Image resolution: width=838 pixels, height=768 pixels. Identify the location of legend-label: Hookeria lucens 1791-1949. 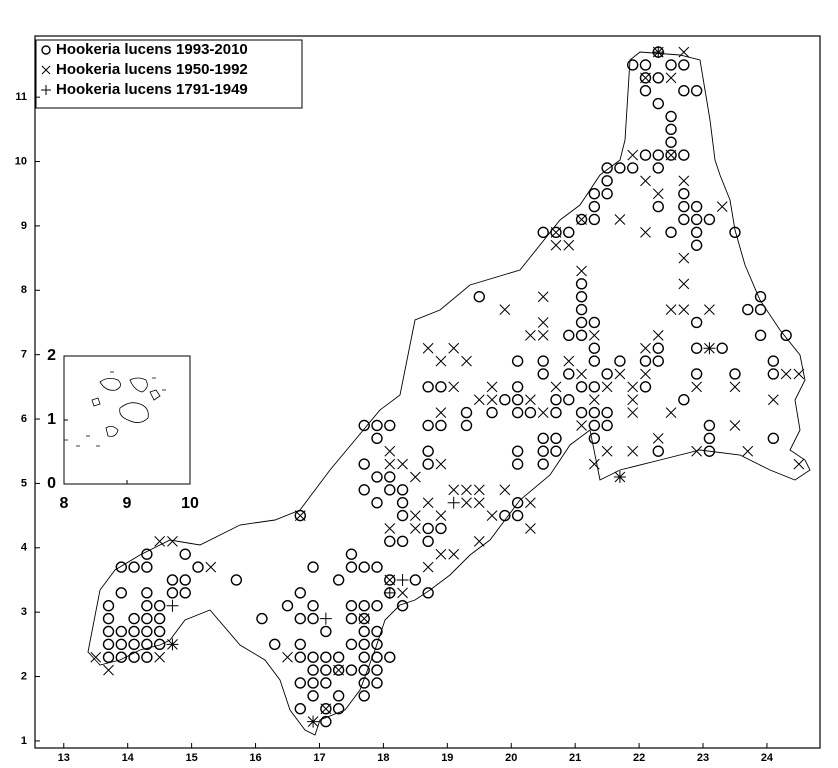
(152, 89).